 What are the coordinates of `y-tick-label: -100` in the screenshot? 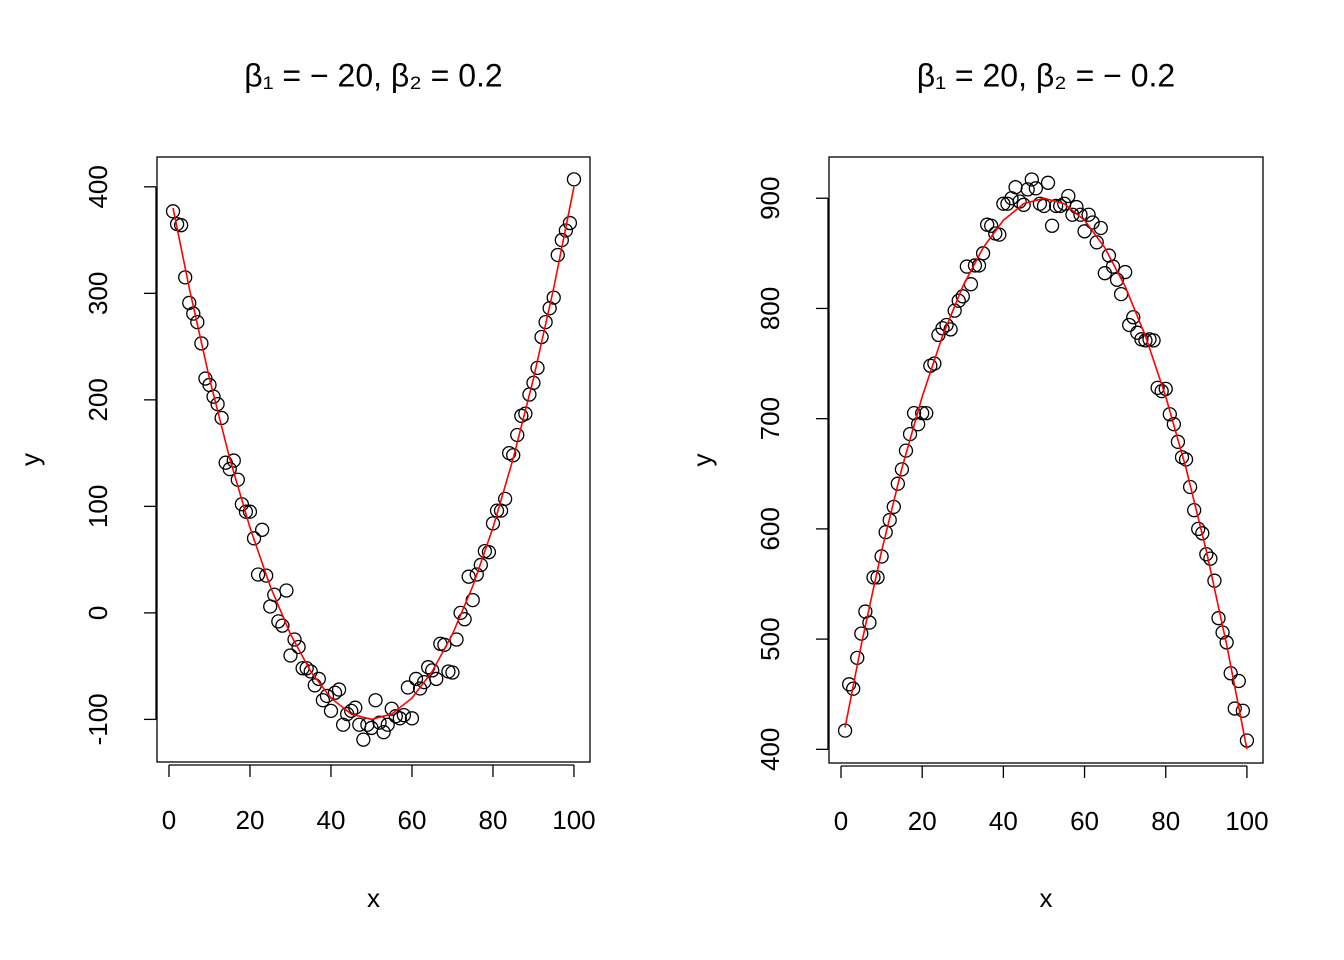 It's located at (98, 719).